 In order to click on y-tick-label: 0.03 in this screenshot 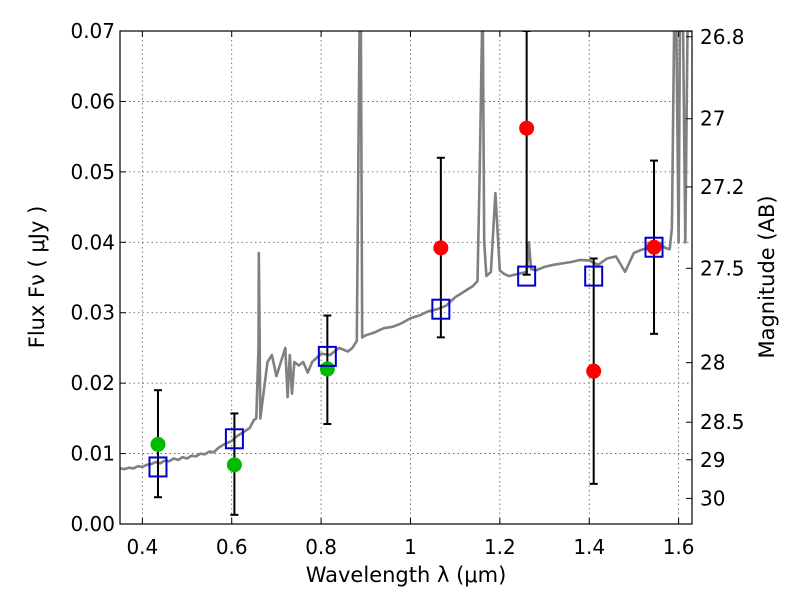, I will do `click(92, 313)`.